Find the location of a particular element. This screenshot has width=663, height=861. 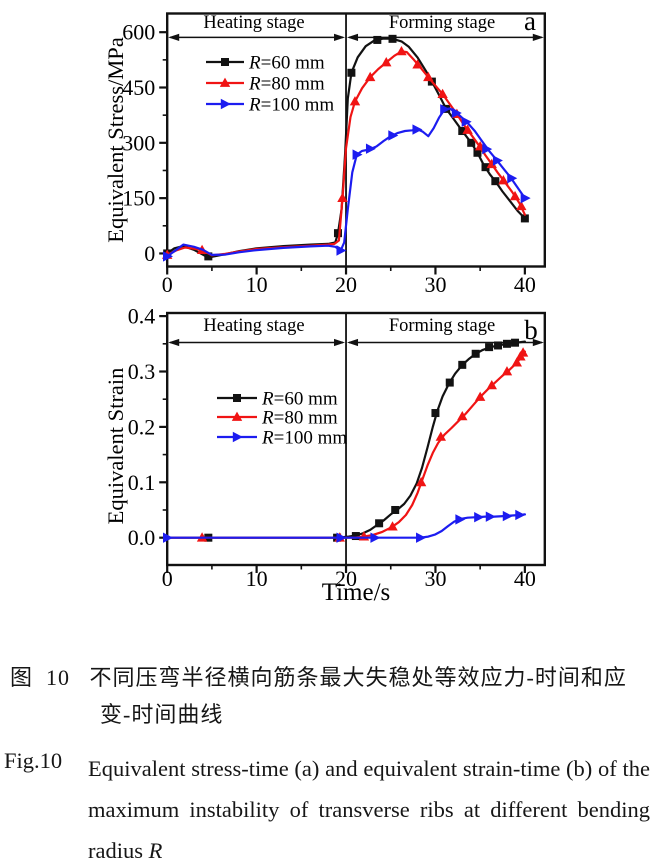

caption-chinese-line1: 图 10 不同压弯半径横向筋条最大失稳处等效应力-时间和应 is located at coordinates (318, 677).